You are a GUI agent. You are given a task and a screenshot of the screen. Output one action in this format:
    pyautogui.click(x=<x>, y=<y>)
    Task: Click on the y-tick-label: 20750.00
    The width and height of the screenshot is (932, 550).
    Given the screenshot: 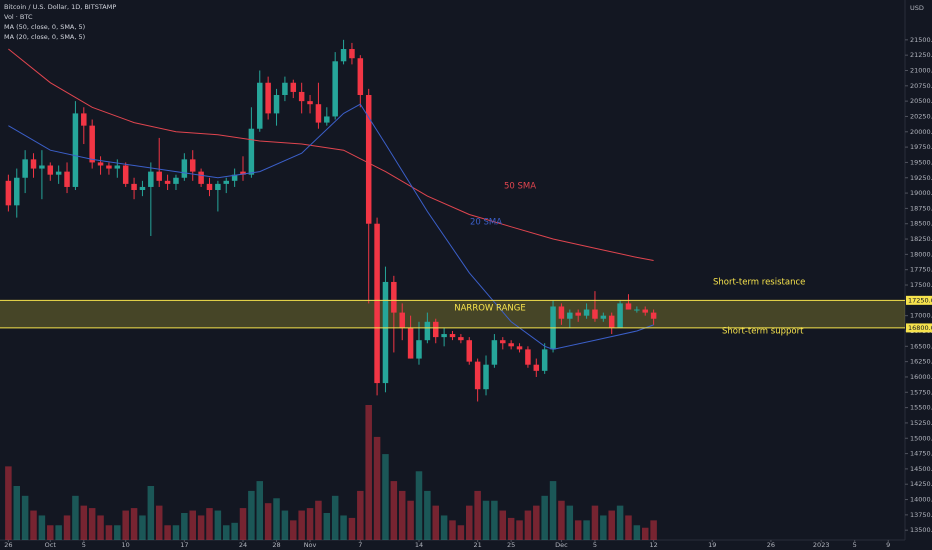 What is the action you would take?
    pyautogui.click(x=921, y=86)
    